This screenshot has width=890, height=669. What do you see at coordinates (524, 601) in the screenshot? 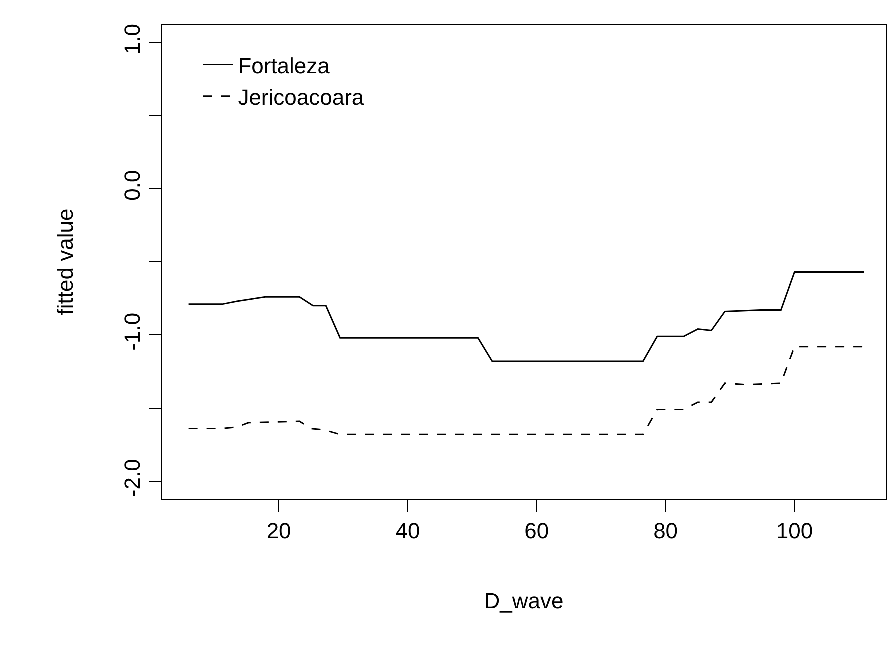
I see `x-axis-title: D_wave` at bounding box center [524, 601].